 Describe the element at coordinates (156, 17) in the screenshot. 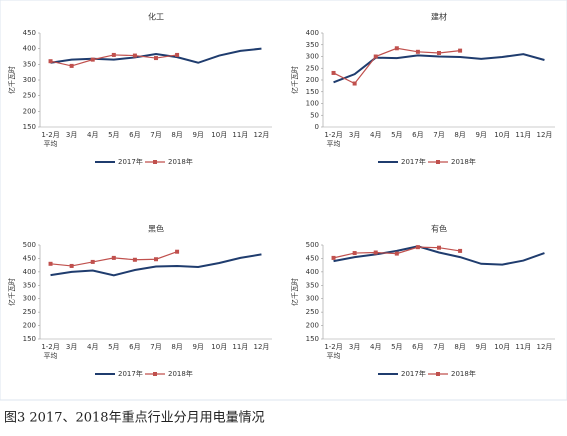

I see `chart-title: 化工` at that location.